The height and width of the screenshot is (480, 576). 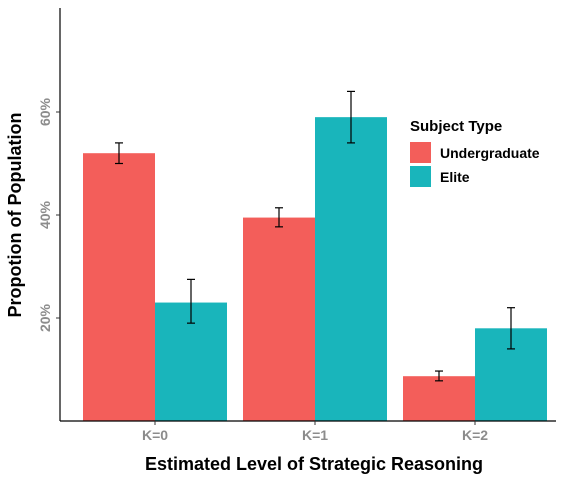 What do you see at coordinates (490, 153) in the screenshot?
I see `legend-label-undergraduate: Undergraduate` at bounding box center [490, 153].